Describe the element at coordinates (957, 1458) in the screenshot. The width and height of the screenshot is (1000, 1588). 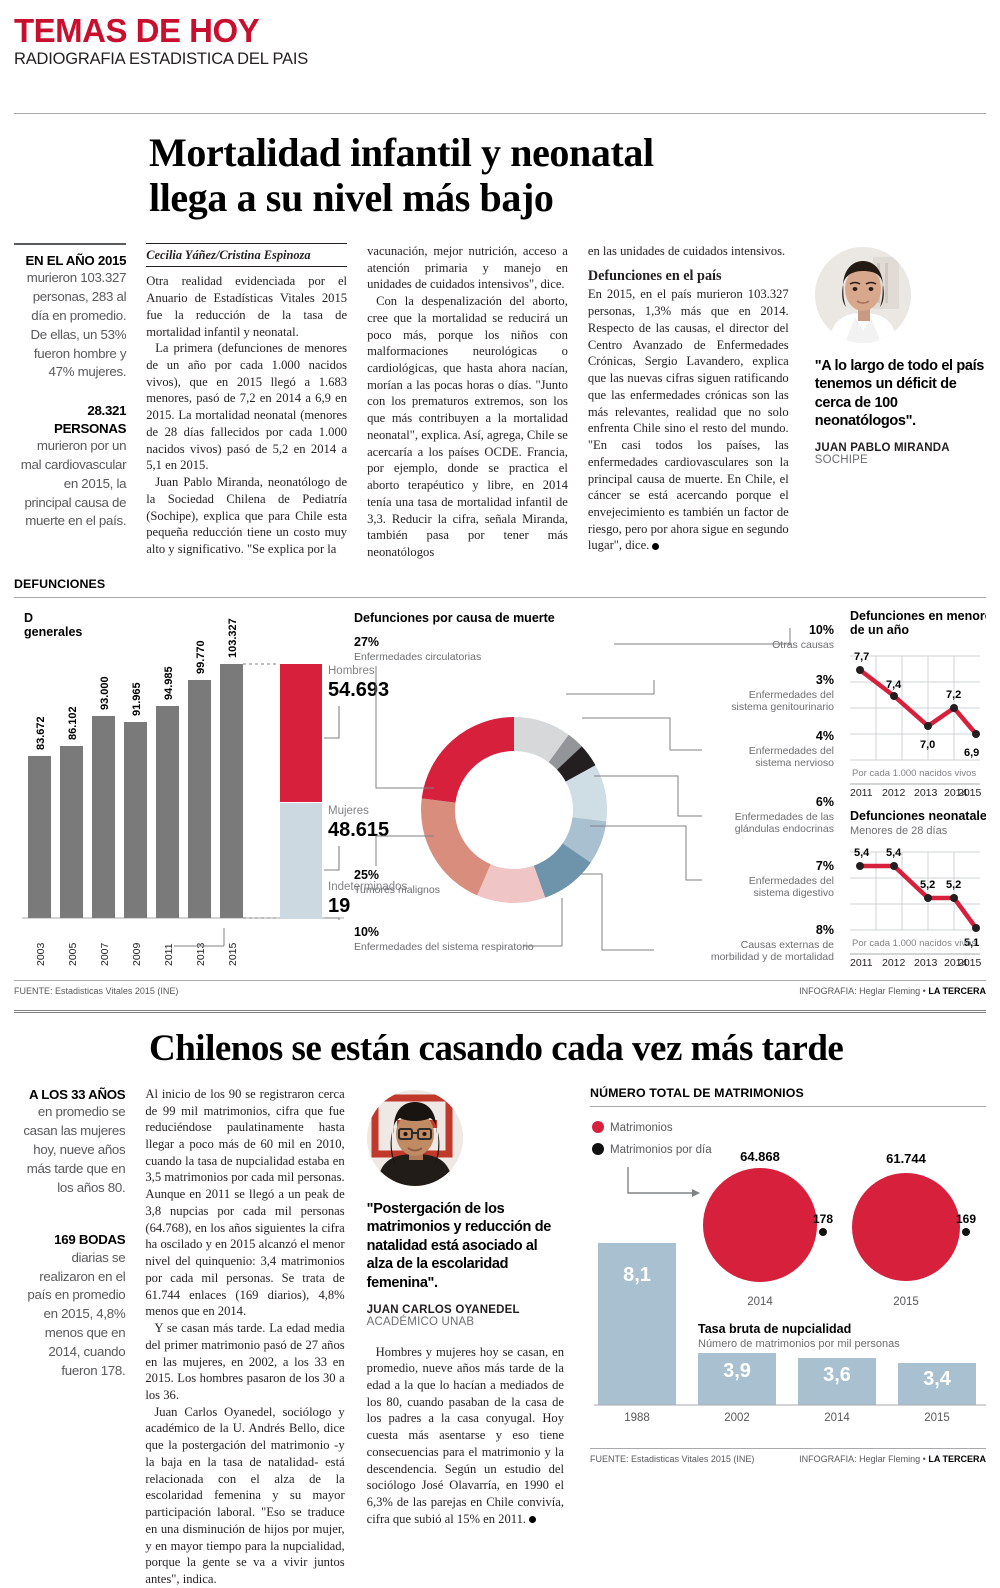
I see `credit-brand: LA TERCERA` at that location.